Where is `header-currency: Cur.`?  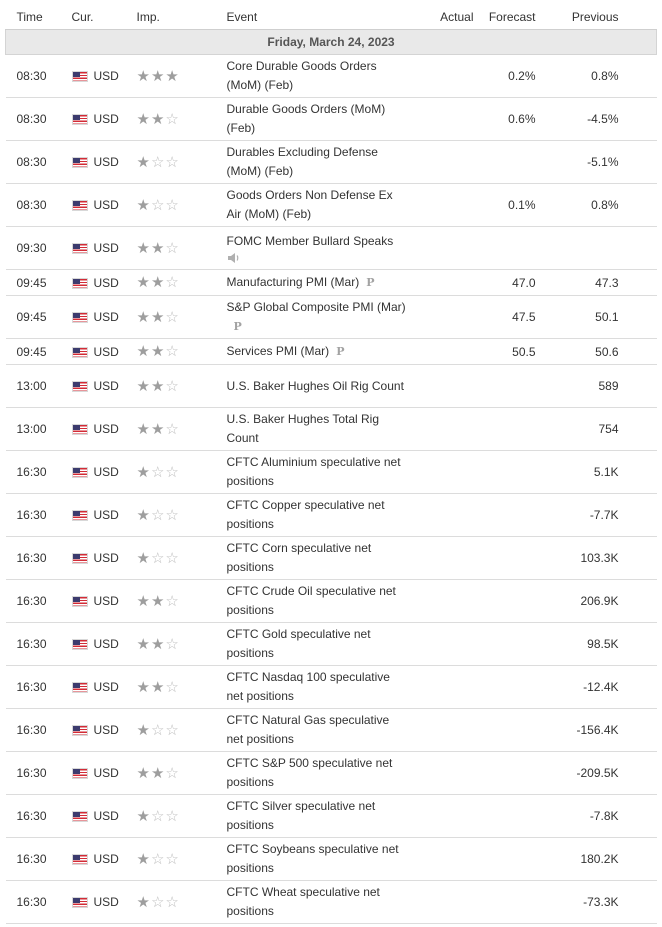
header-currency: Cur. is located at coordinates (104, 17).